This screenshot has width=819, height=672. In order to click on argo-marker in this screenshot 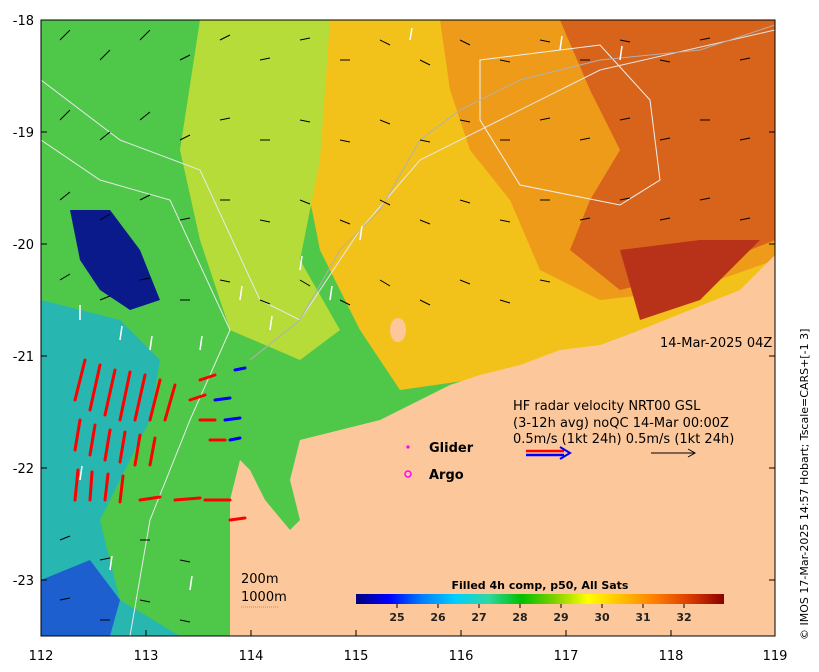, I will do `click(408, 474)`.